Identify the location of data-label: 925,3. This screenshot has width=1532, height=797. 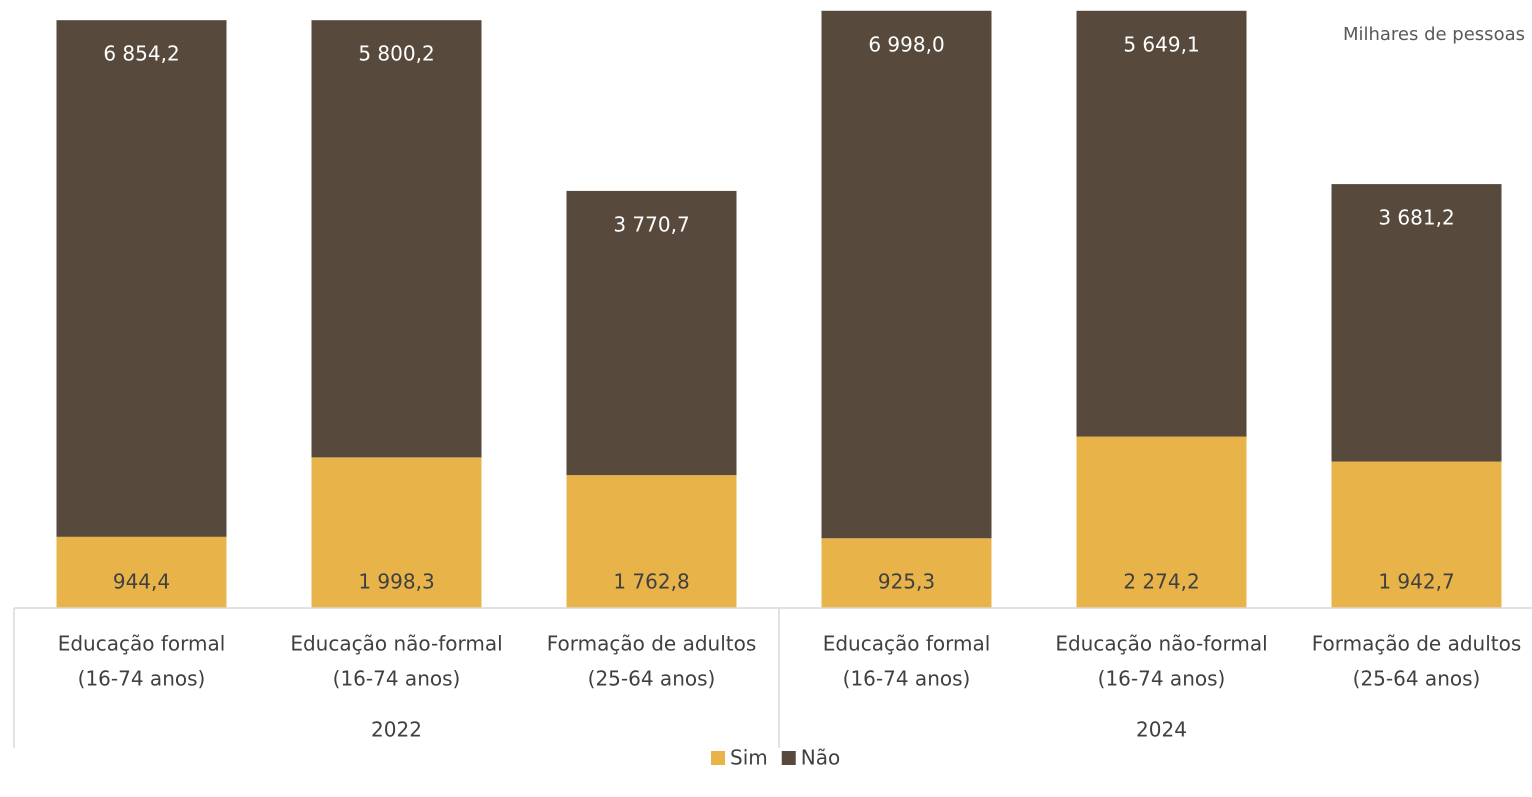
(906, 582).